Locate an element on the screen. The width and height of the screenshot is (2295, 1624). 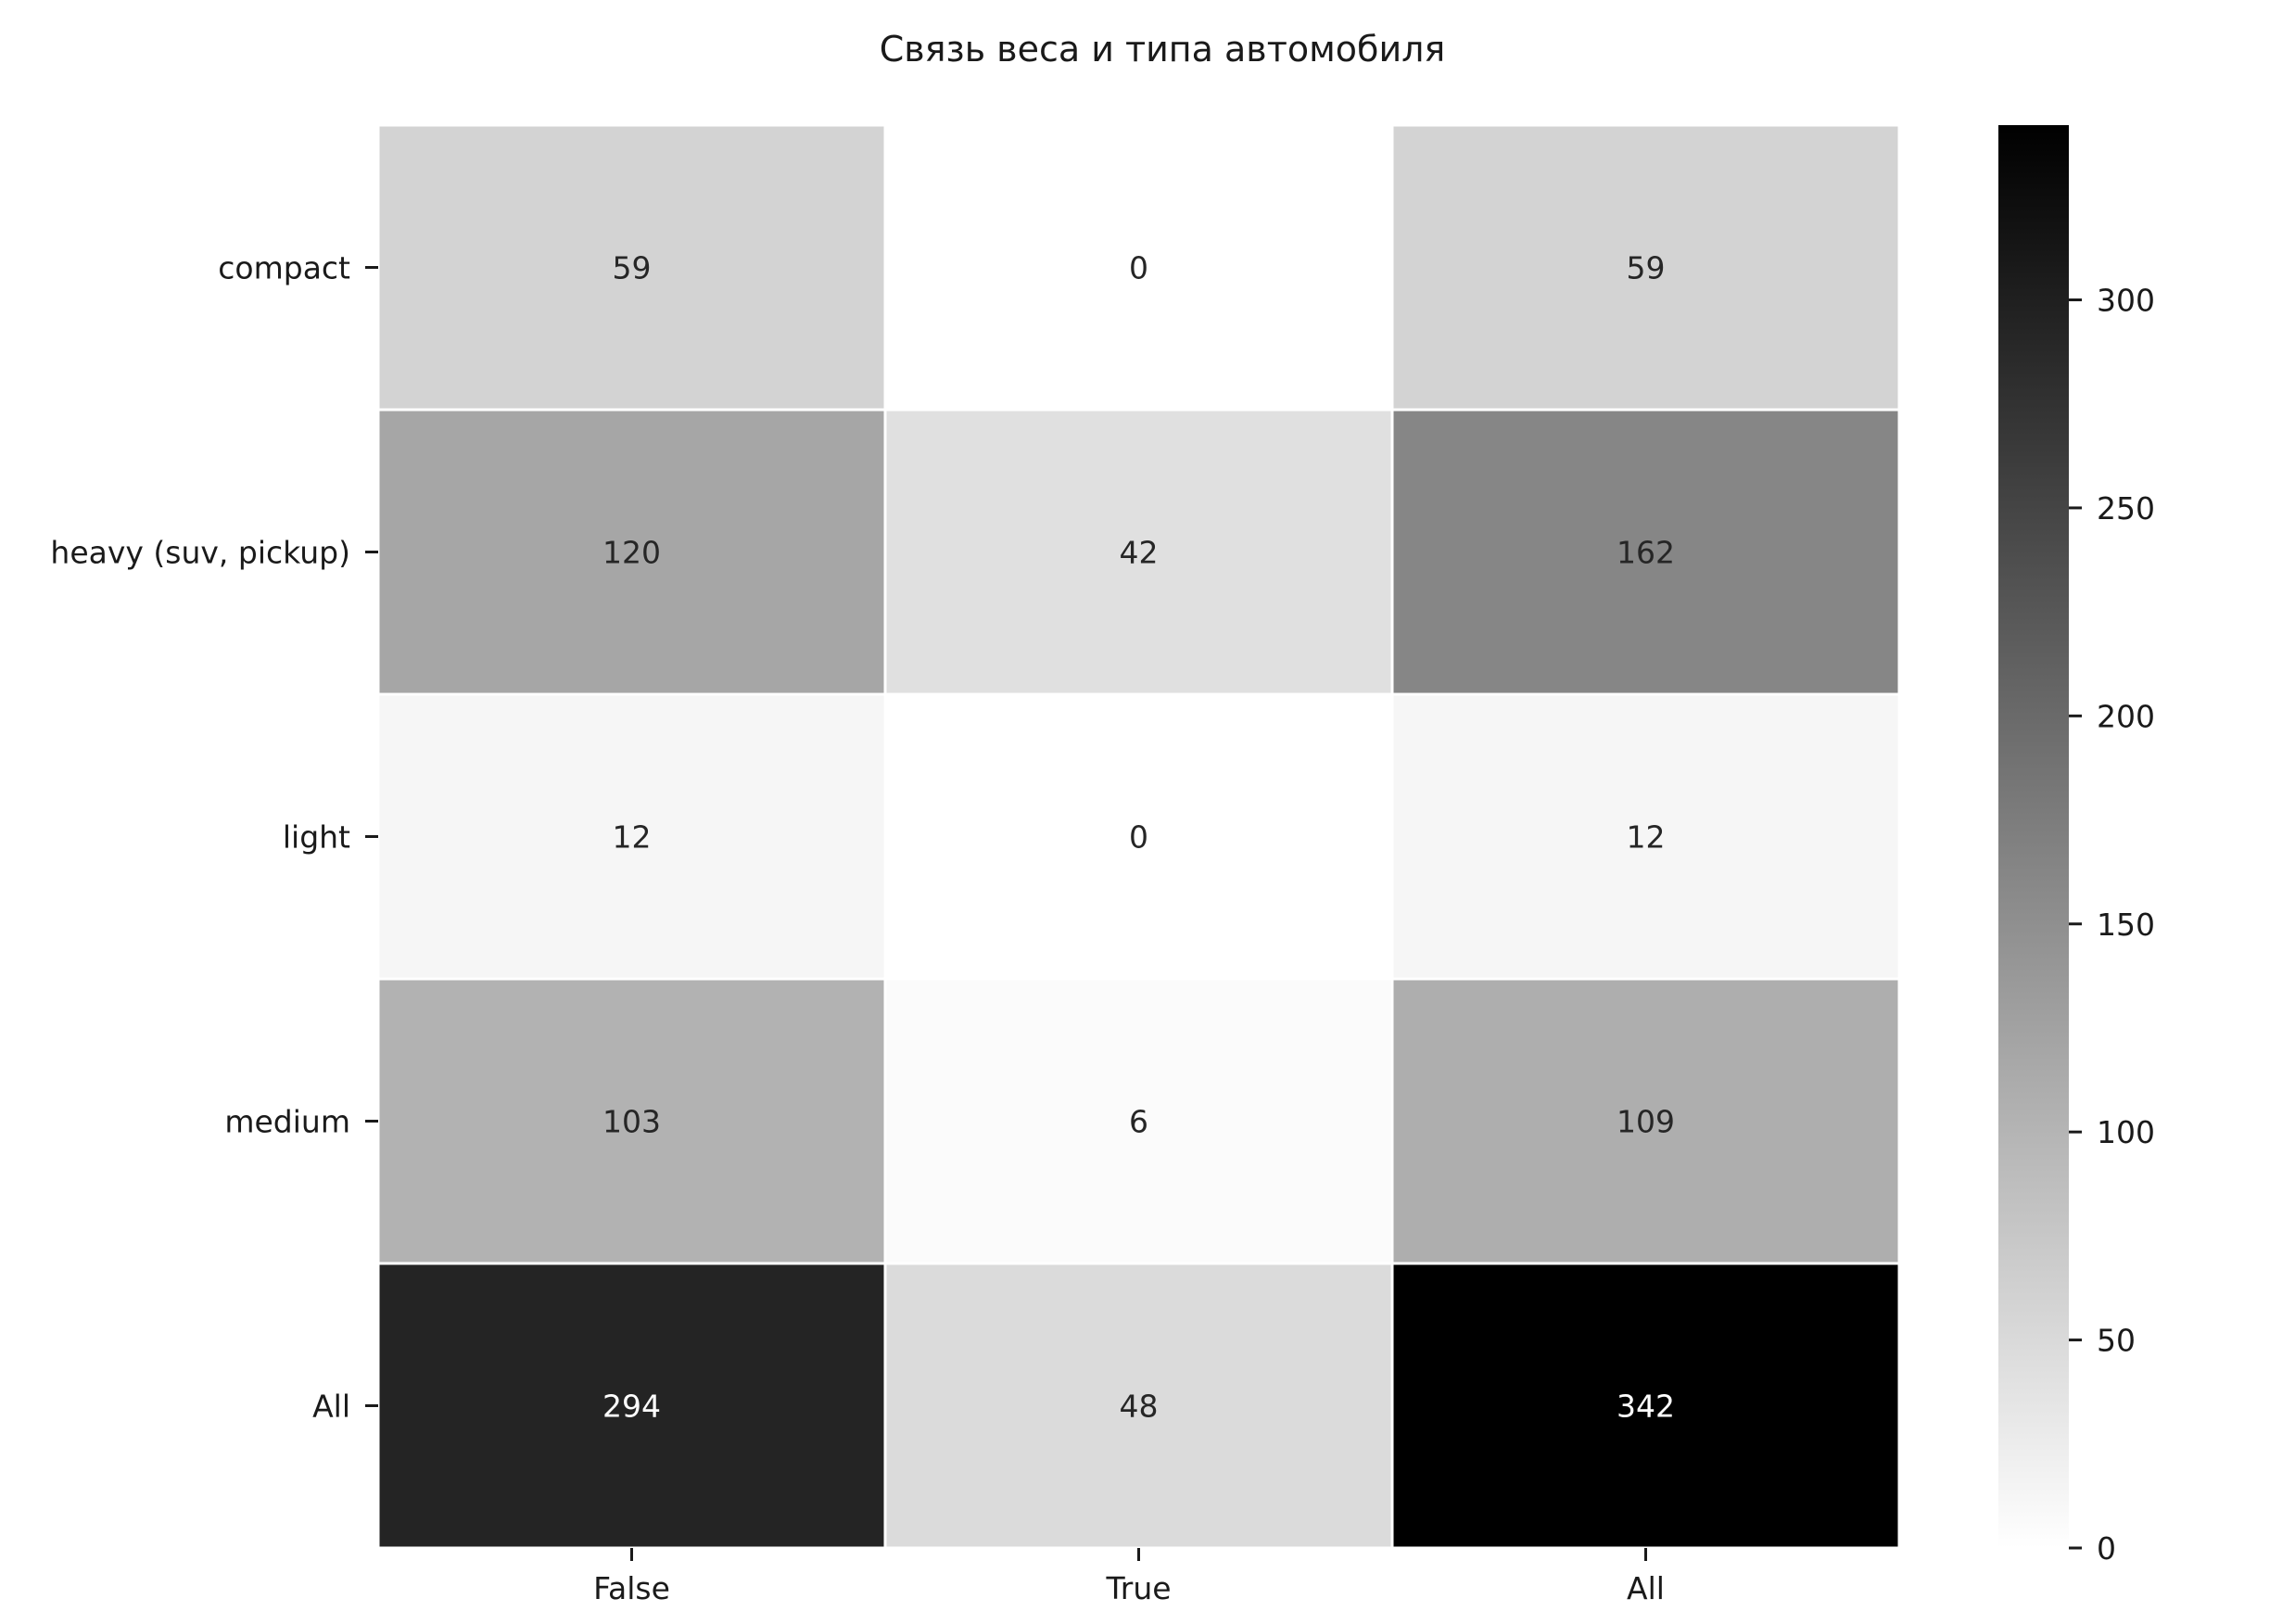
x-tick-label: All is located at coordinates (1646, 1588).